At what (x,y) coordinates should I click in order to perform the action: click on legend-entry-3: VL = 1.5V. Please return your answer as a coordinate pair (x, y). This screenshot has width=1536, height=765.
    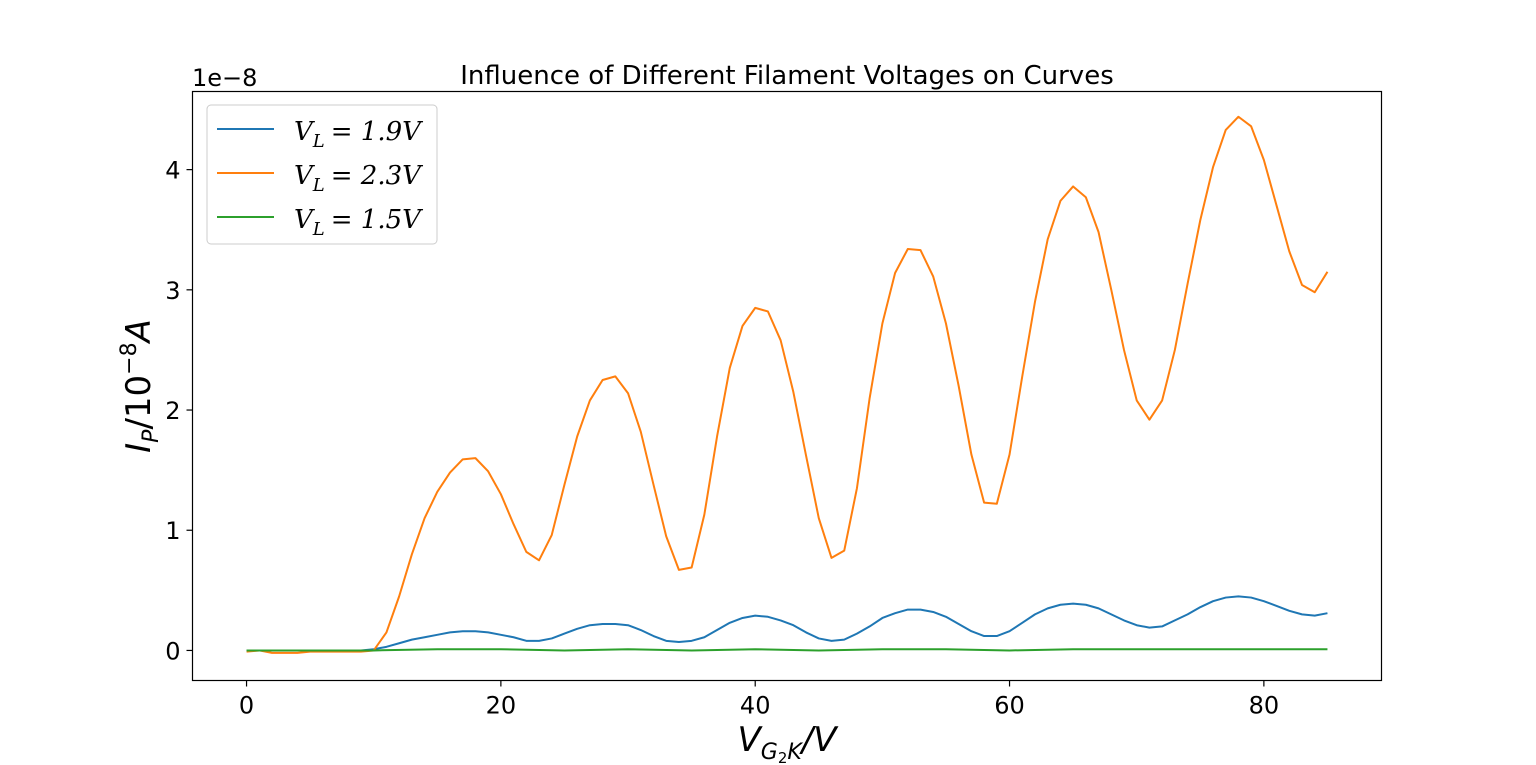
    Looking at the image, I should click on (320, 222).